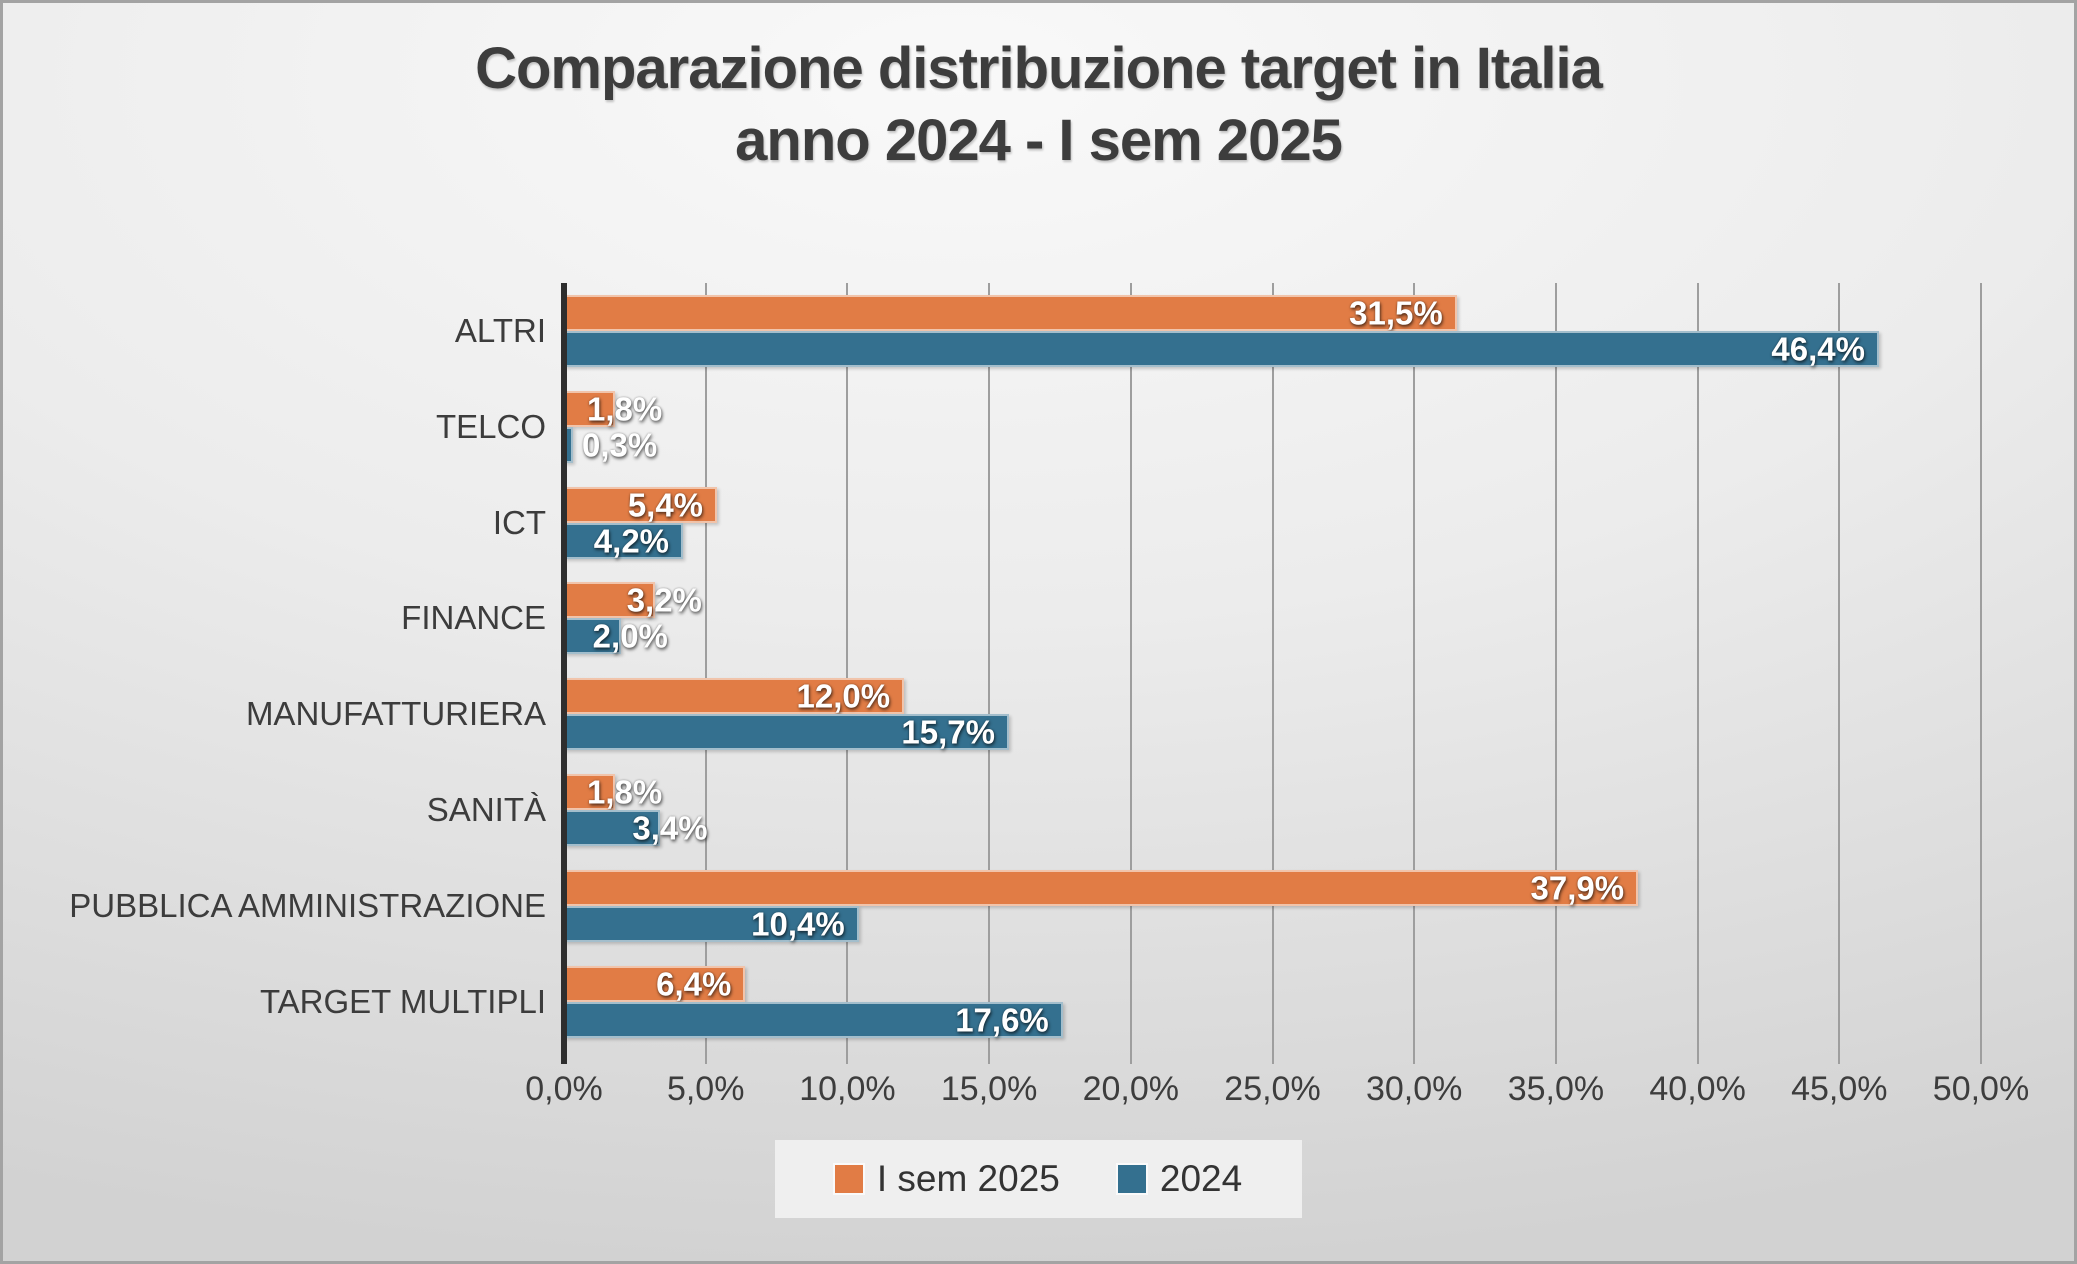  I want to click on bar-row-finance: 3,2% 2,0%, so click(1272, 618).